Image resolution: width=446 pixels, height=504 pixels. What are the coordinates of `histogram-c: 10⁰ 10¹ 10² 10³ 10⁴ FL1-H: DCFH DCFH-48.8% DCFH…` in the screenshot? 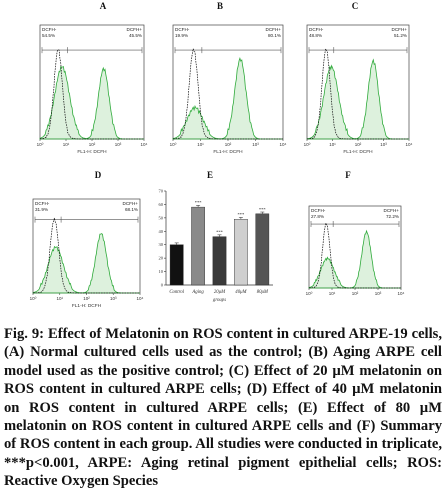 It's located at (358, 89).